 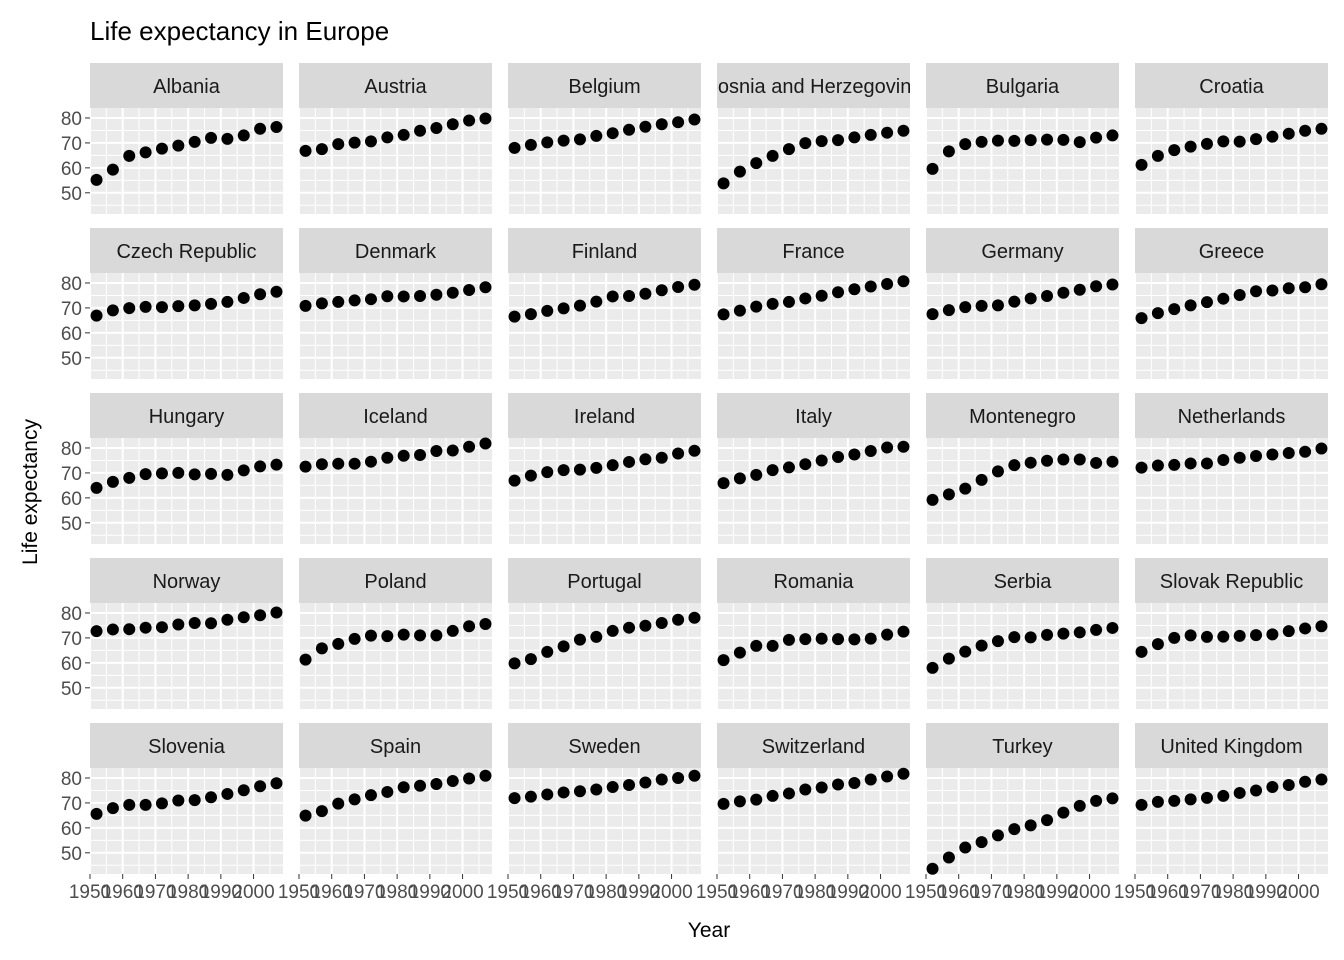 What do you see at coordinates (187, 87) in the screenshot?
I see `facet-strip-label: Albania` at bounding box center [187, 87].